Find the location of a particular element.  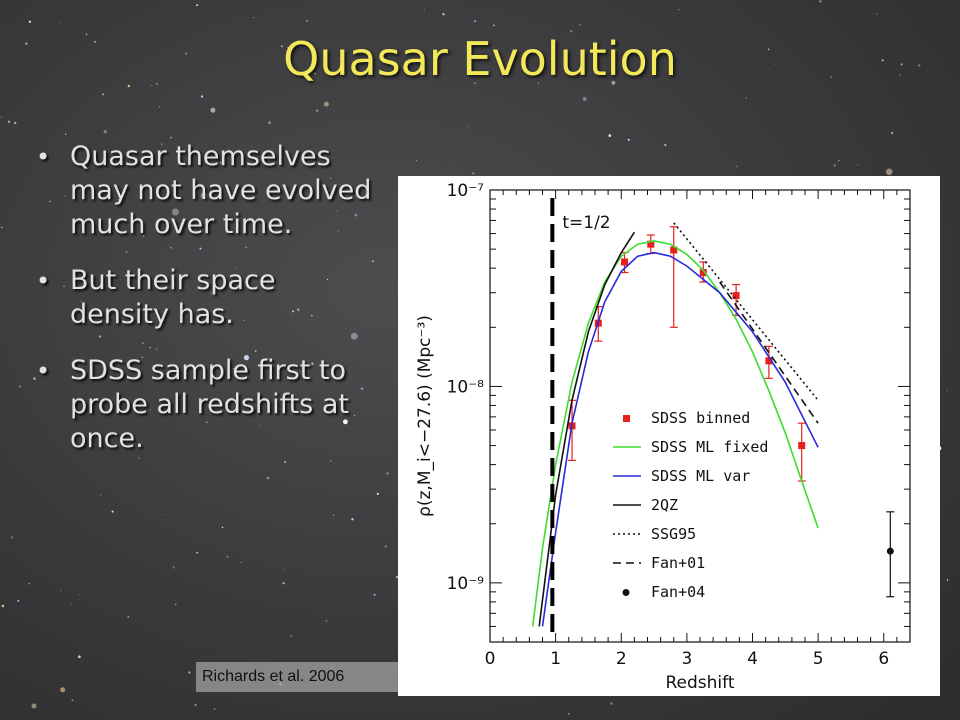

series-line-2qz is located at coordinates (587, 429).